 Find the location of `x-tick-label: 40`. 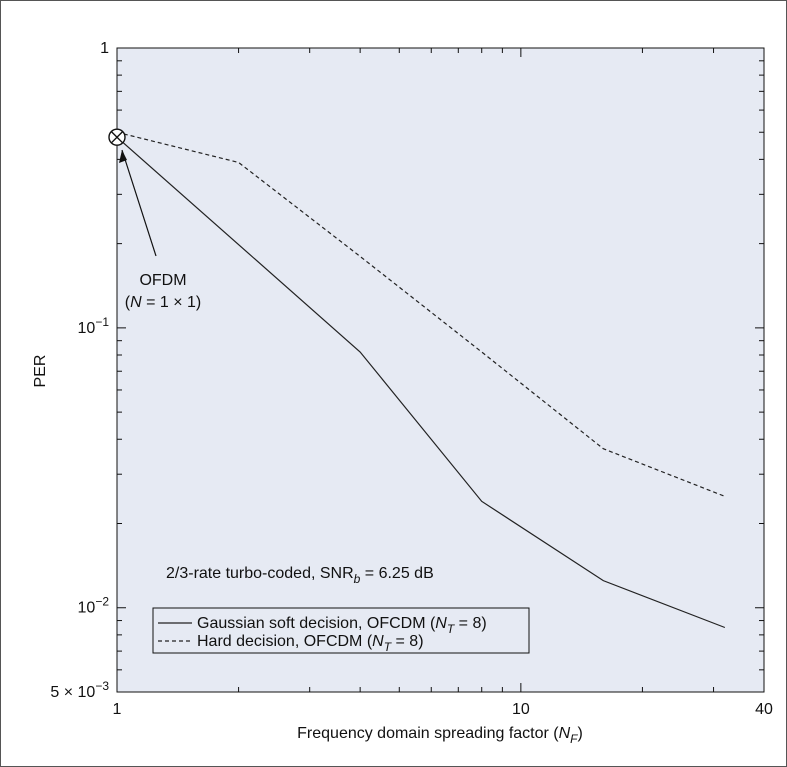

x-tick-label: 40 is located at coordinates (764, 709).